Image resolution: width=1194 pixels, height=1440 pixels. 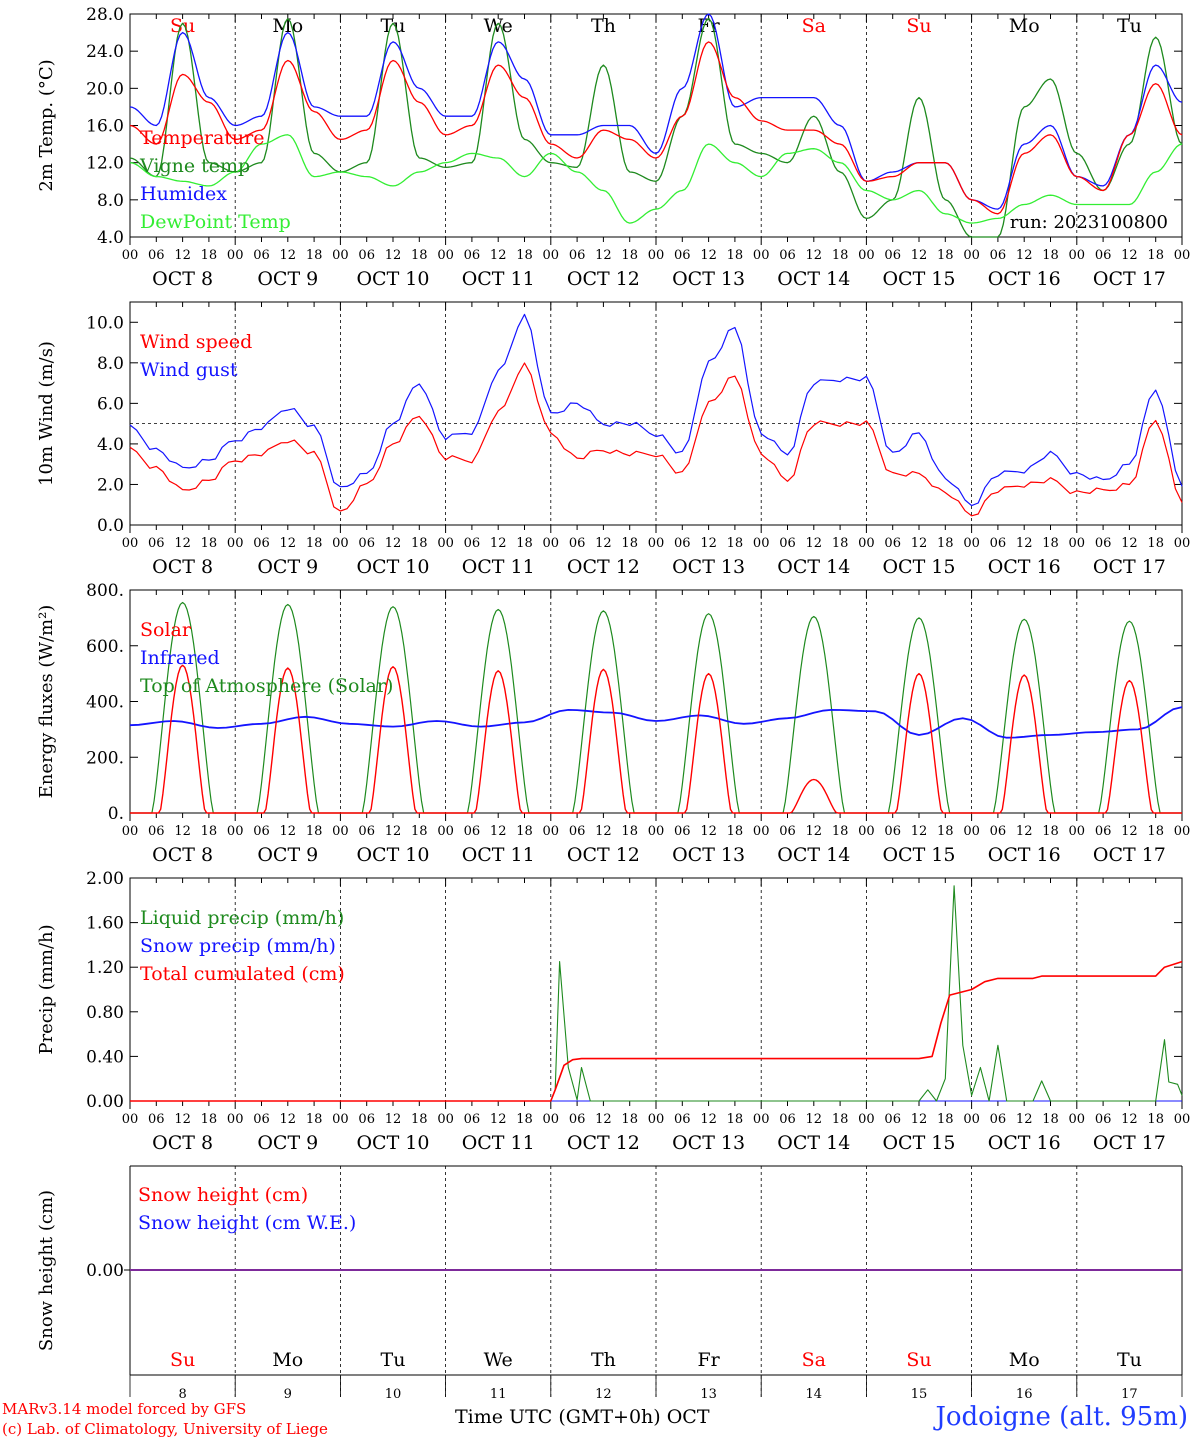 I want to click on y-tick-label: 200., so click(x=105, y=758).